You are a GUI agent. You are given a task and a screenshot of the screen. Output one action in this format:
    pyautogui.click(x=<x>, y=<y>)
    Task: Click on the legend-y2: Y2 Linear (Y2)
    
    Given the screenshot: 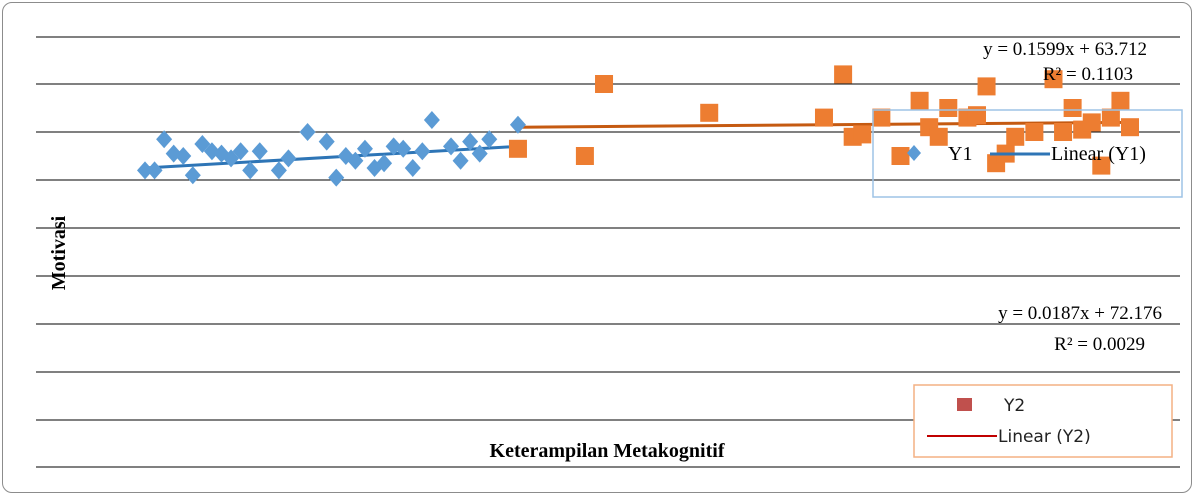 What is the action you would take?
    pyautogui.click(x=1043, y=421)
    